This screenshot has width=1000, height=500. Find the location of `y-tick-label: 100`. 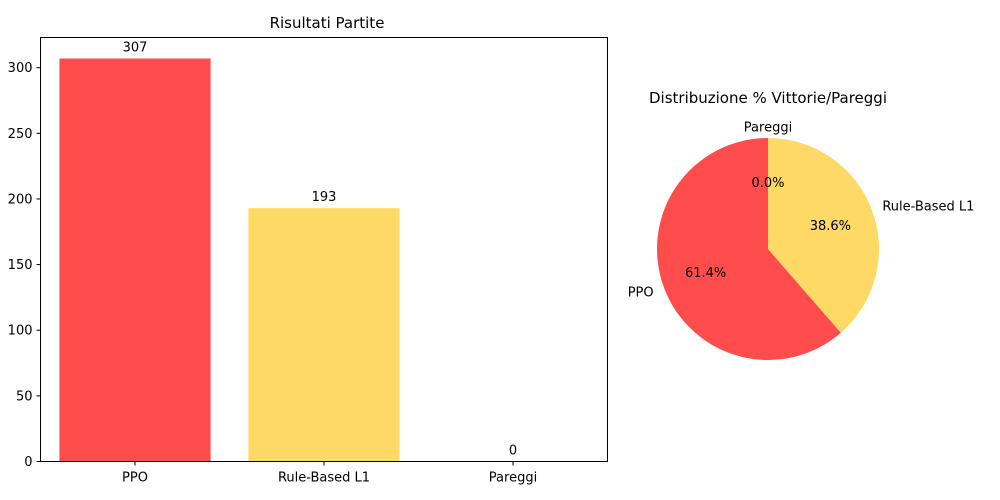

y-tick-label: 100 is located at coordinates (20, 331).